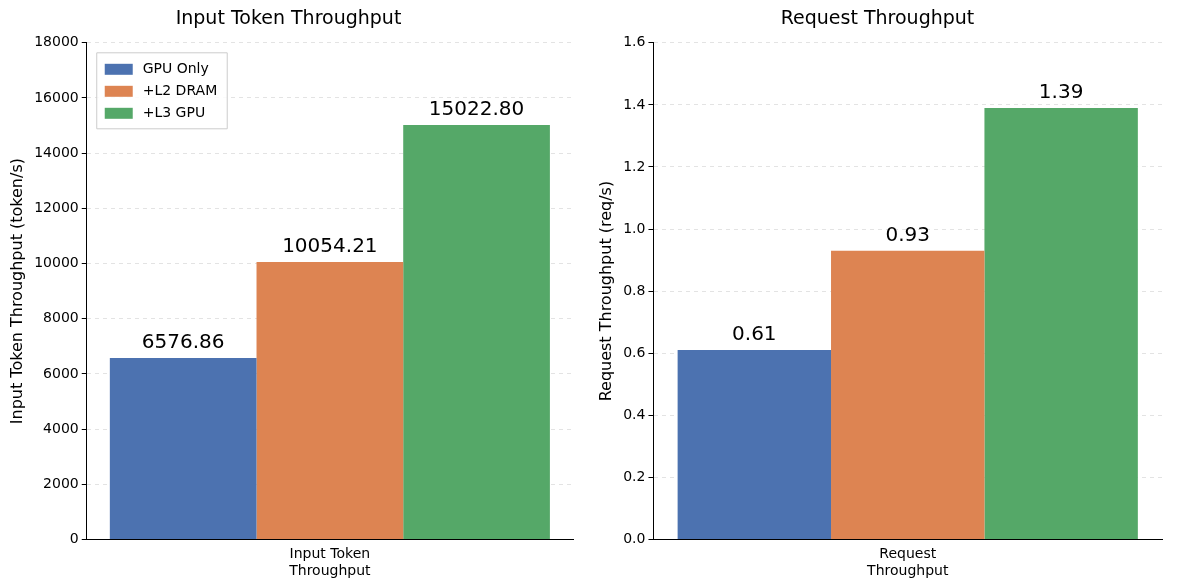 Image resolution: width=1179 pixels, height=582 pixels. I want to click on data-label: 0.93, so click(907, 233).